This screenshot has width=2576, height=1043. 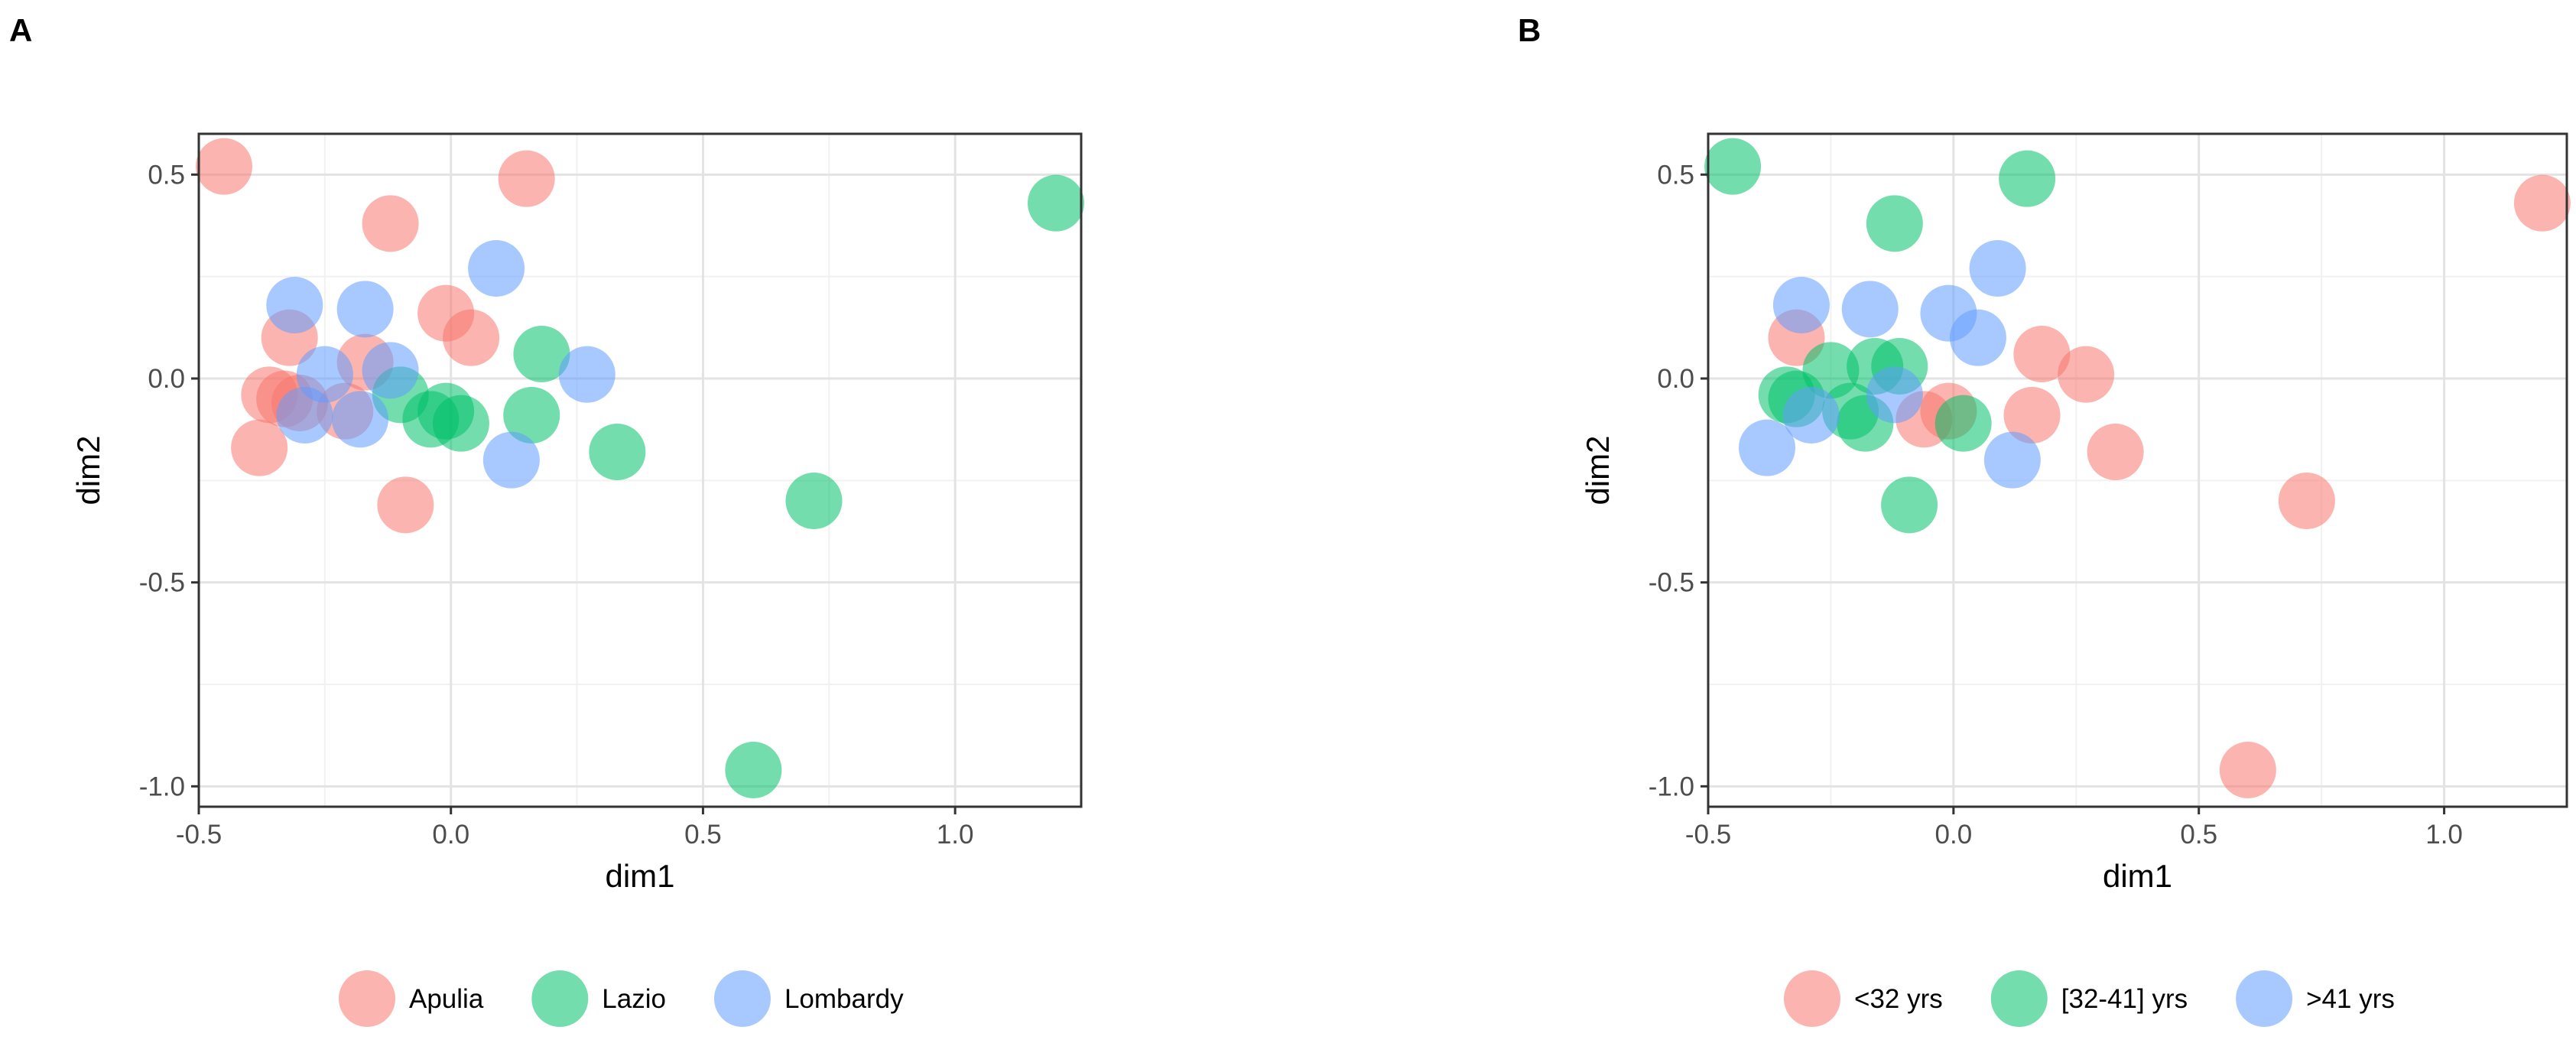 What do you see at coordinates (2350, 999) in the screenshot?
I see `legend-label: >41 yrs` at bounding box center [2350, 999].